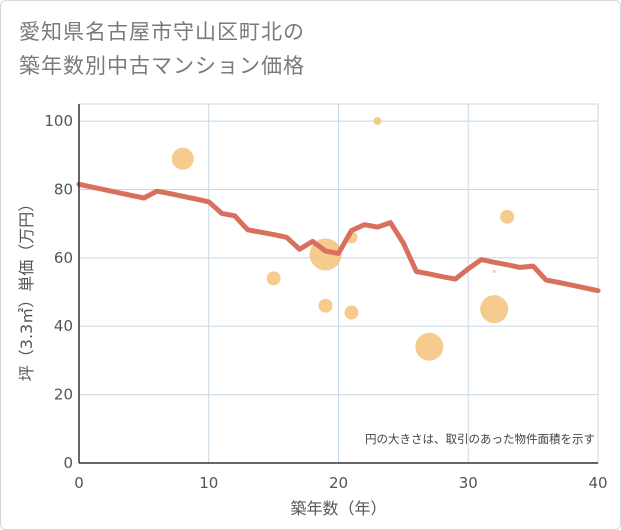 Image resolution: width=621 pixels, height=530 pixels. I want to click on chart-title-line2: 築年数別中古マンション価格, so click(162, 66).